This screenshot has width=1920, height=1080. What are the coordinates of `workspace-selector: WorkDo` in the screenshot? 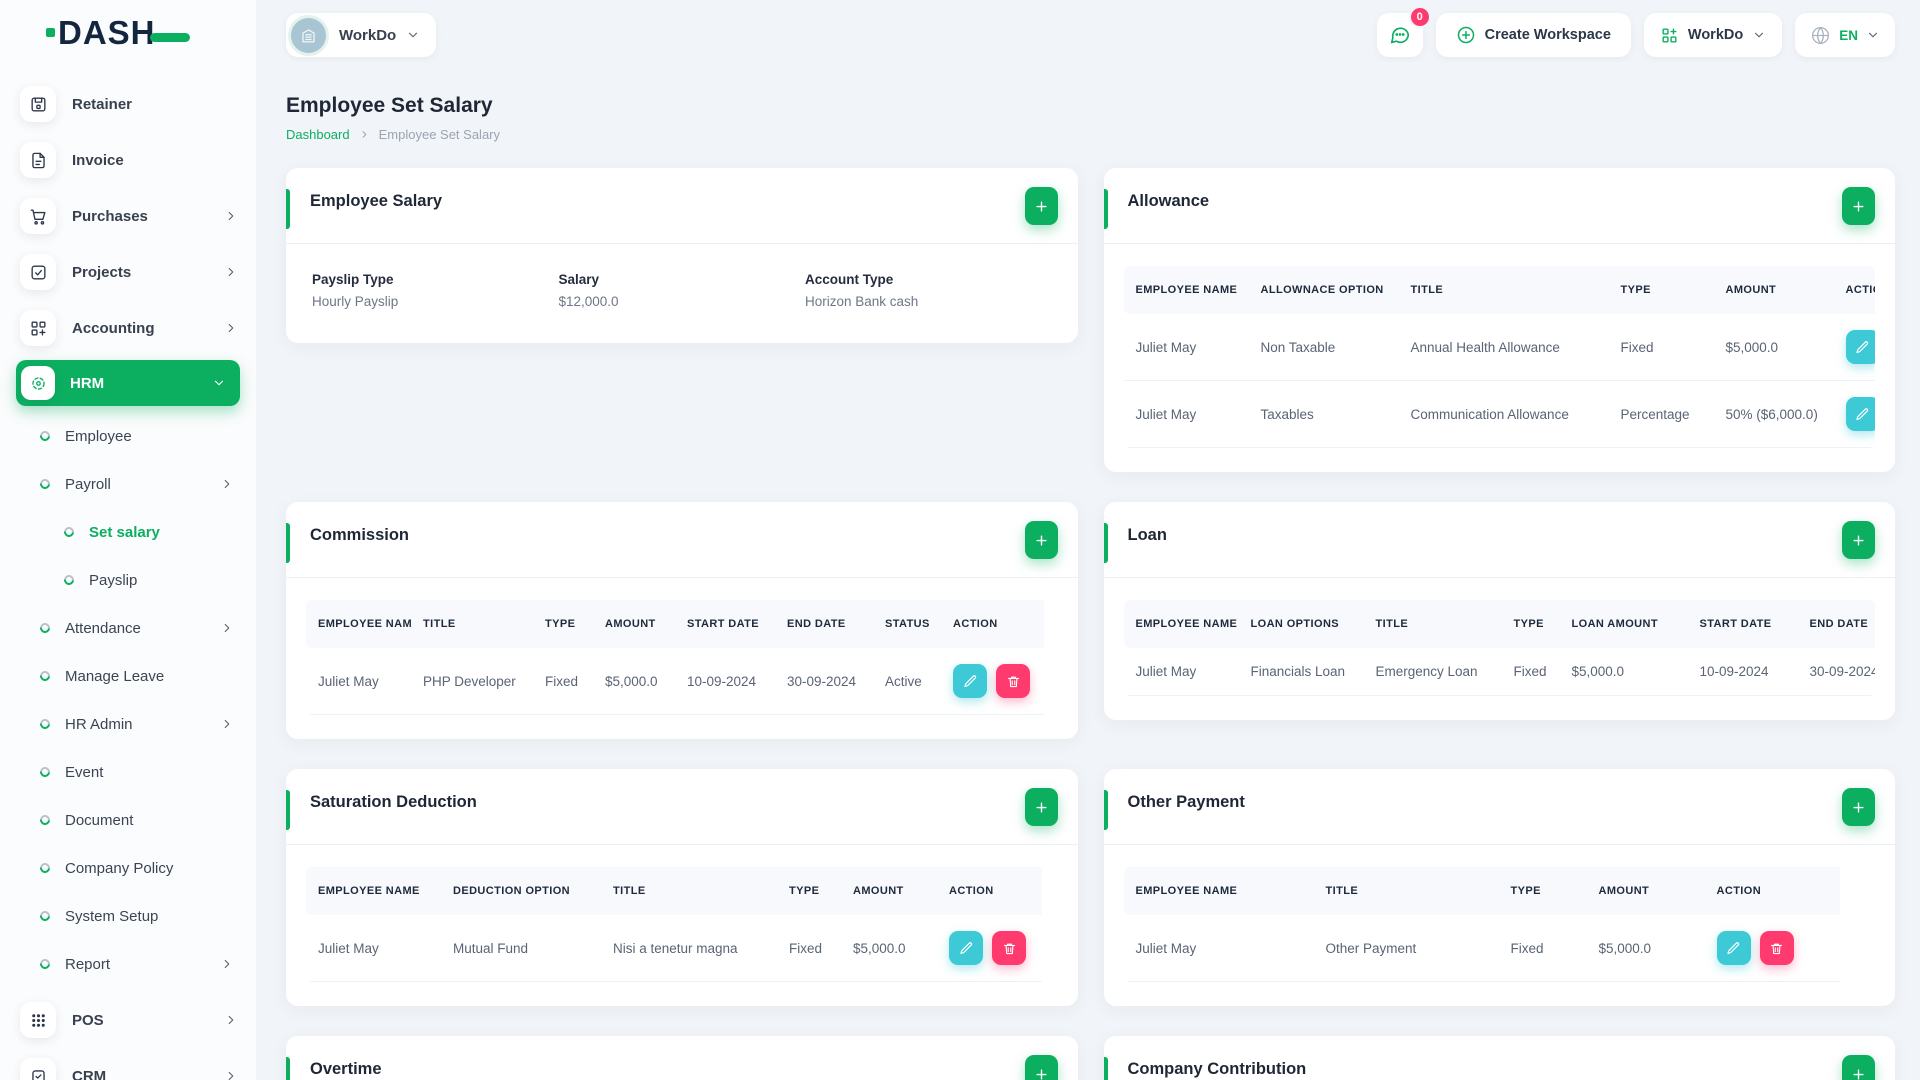 It's located at (361, 35).